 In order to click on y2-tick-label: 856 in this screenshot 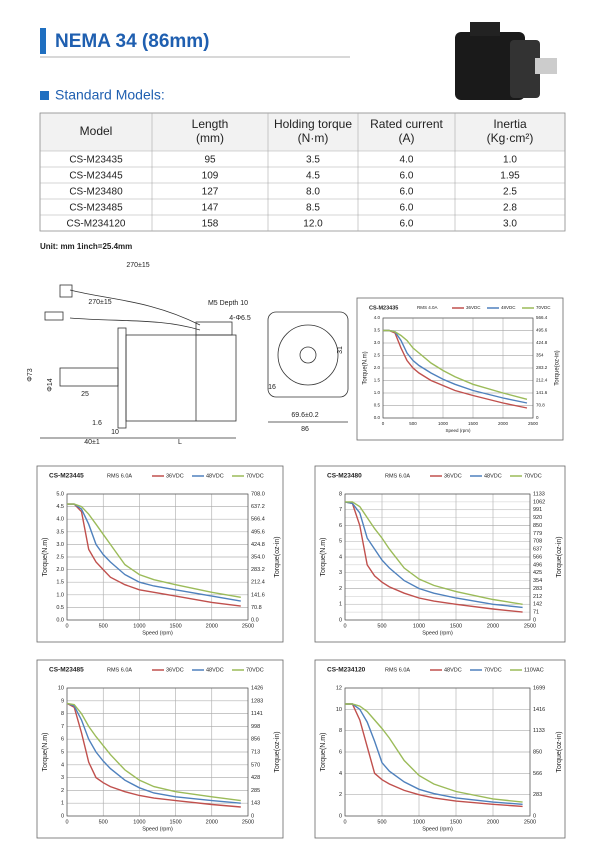, I will do `click(255, 740)`.